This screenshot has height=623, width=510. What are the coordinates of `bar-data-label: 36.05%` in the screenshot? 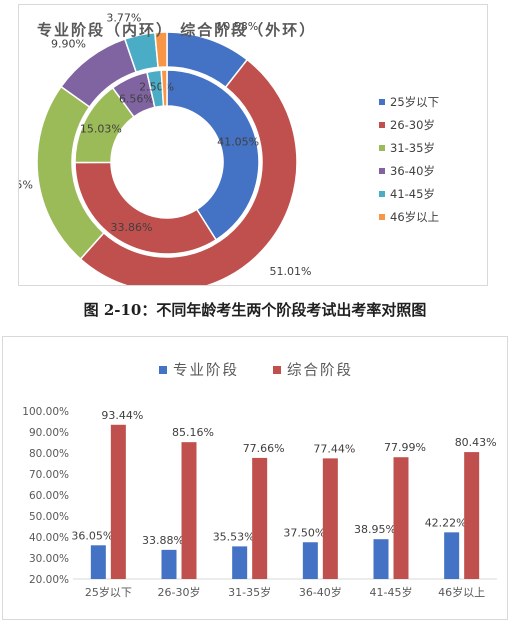 It's located at (92, 535).